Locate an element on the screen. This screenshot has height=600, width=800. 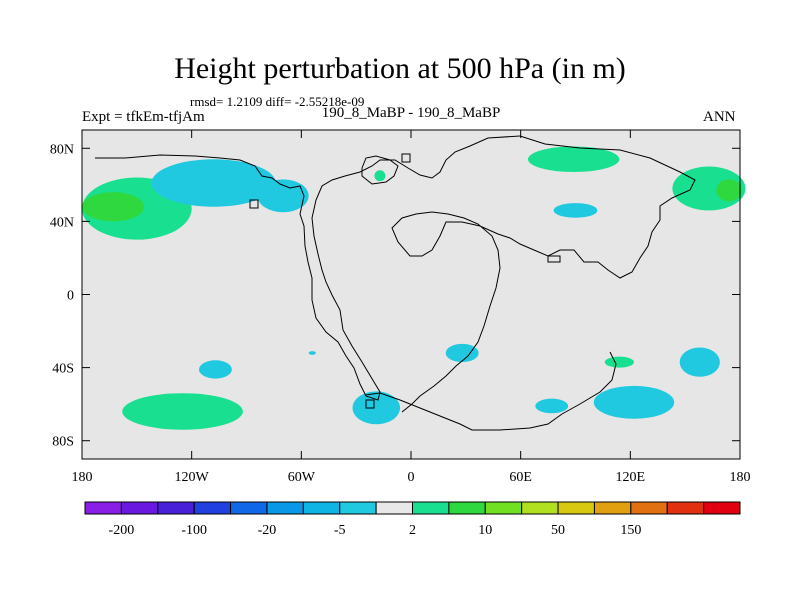
y-tick-label: 40S is located at coordinates (63, 369).